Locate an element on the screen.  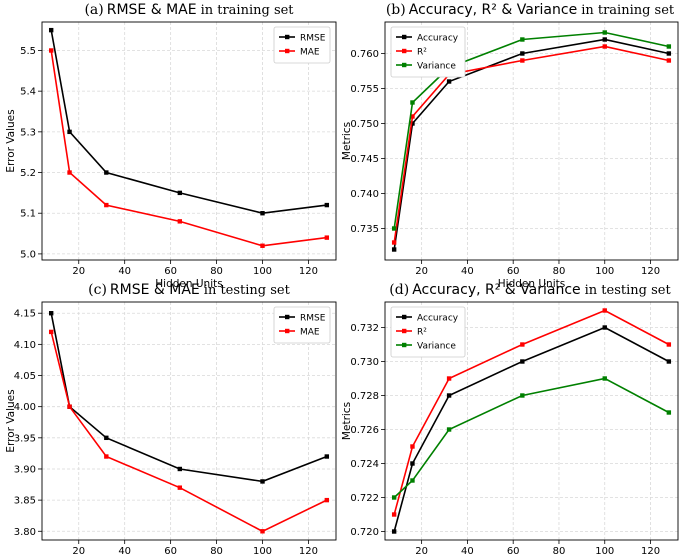
x-tick-label: 20 is located at coordinates (78, 271).